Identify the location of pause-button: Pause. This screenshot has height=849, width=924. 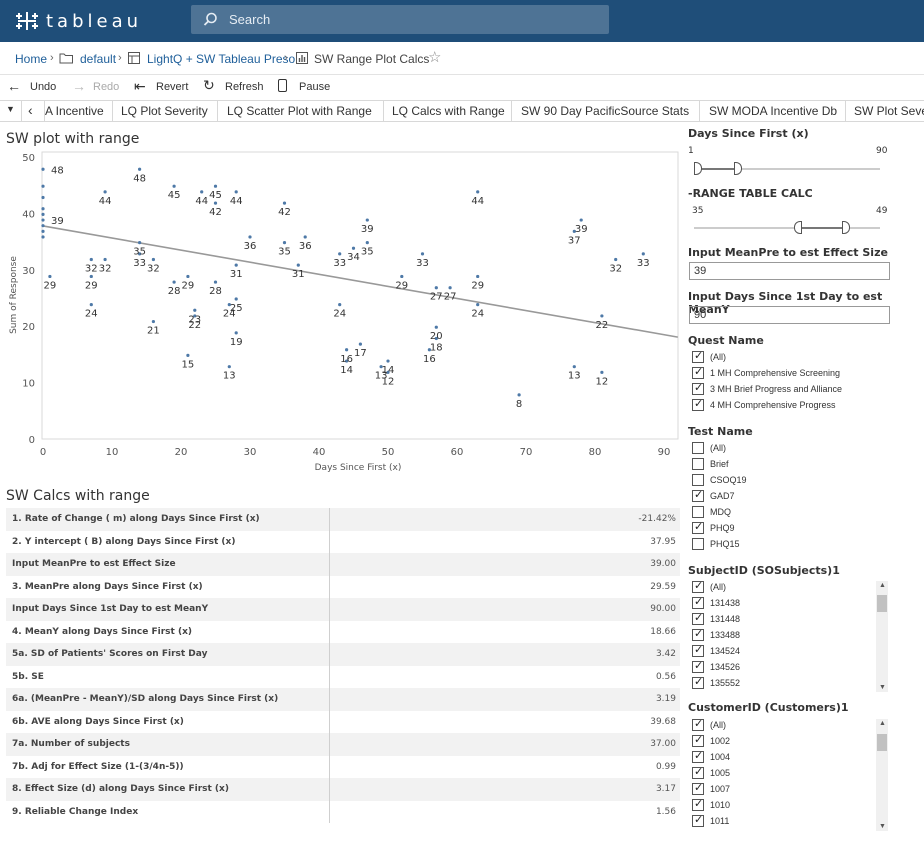
(315, 87).